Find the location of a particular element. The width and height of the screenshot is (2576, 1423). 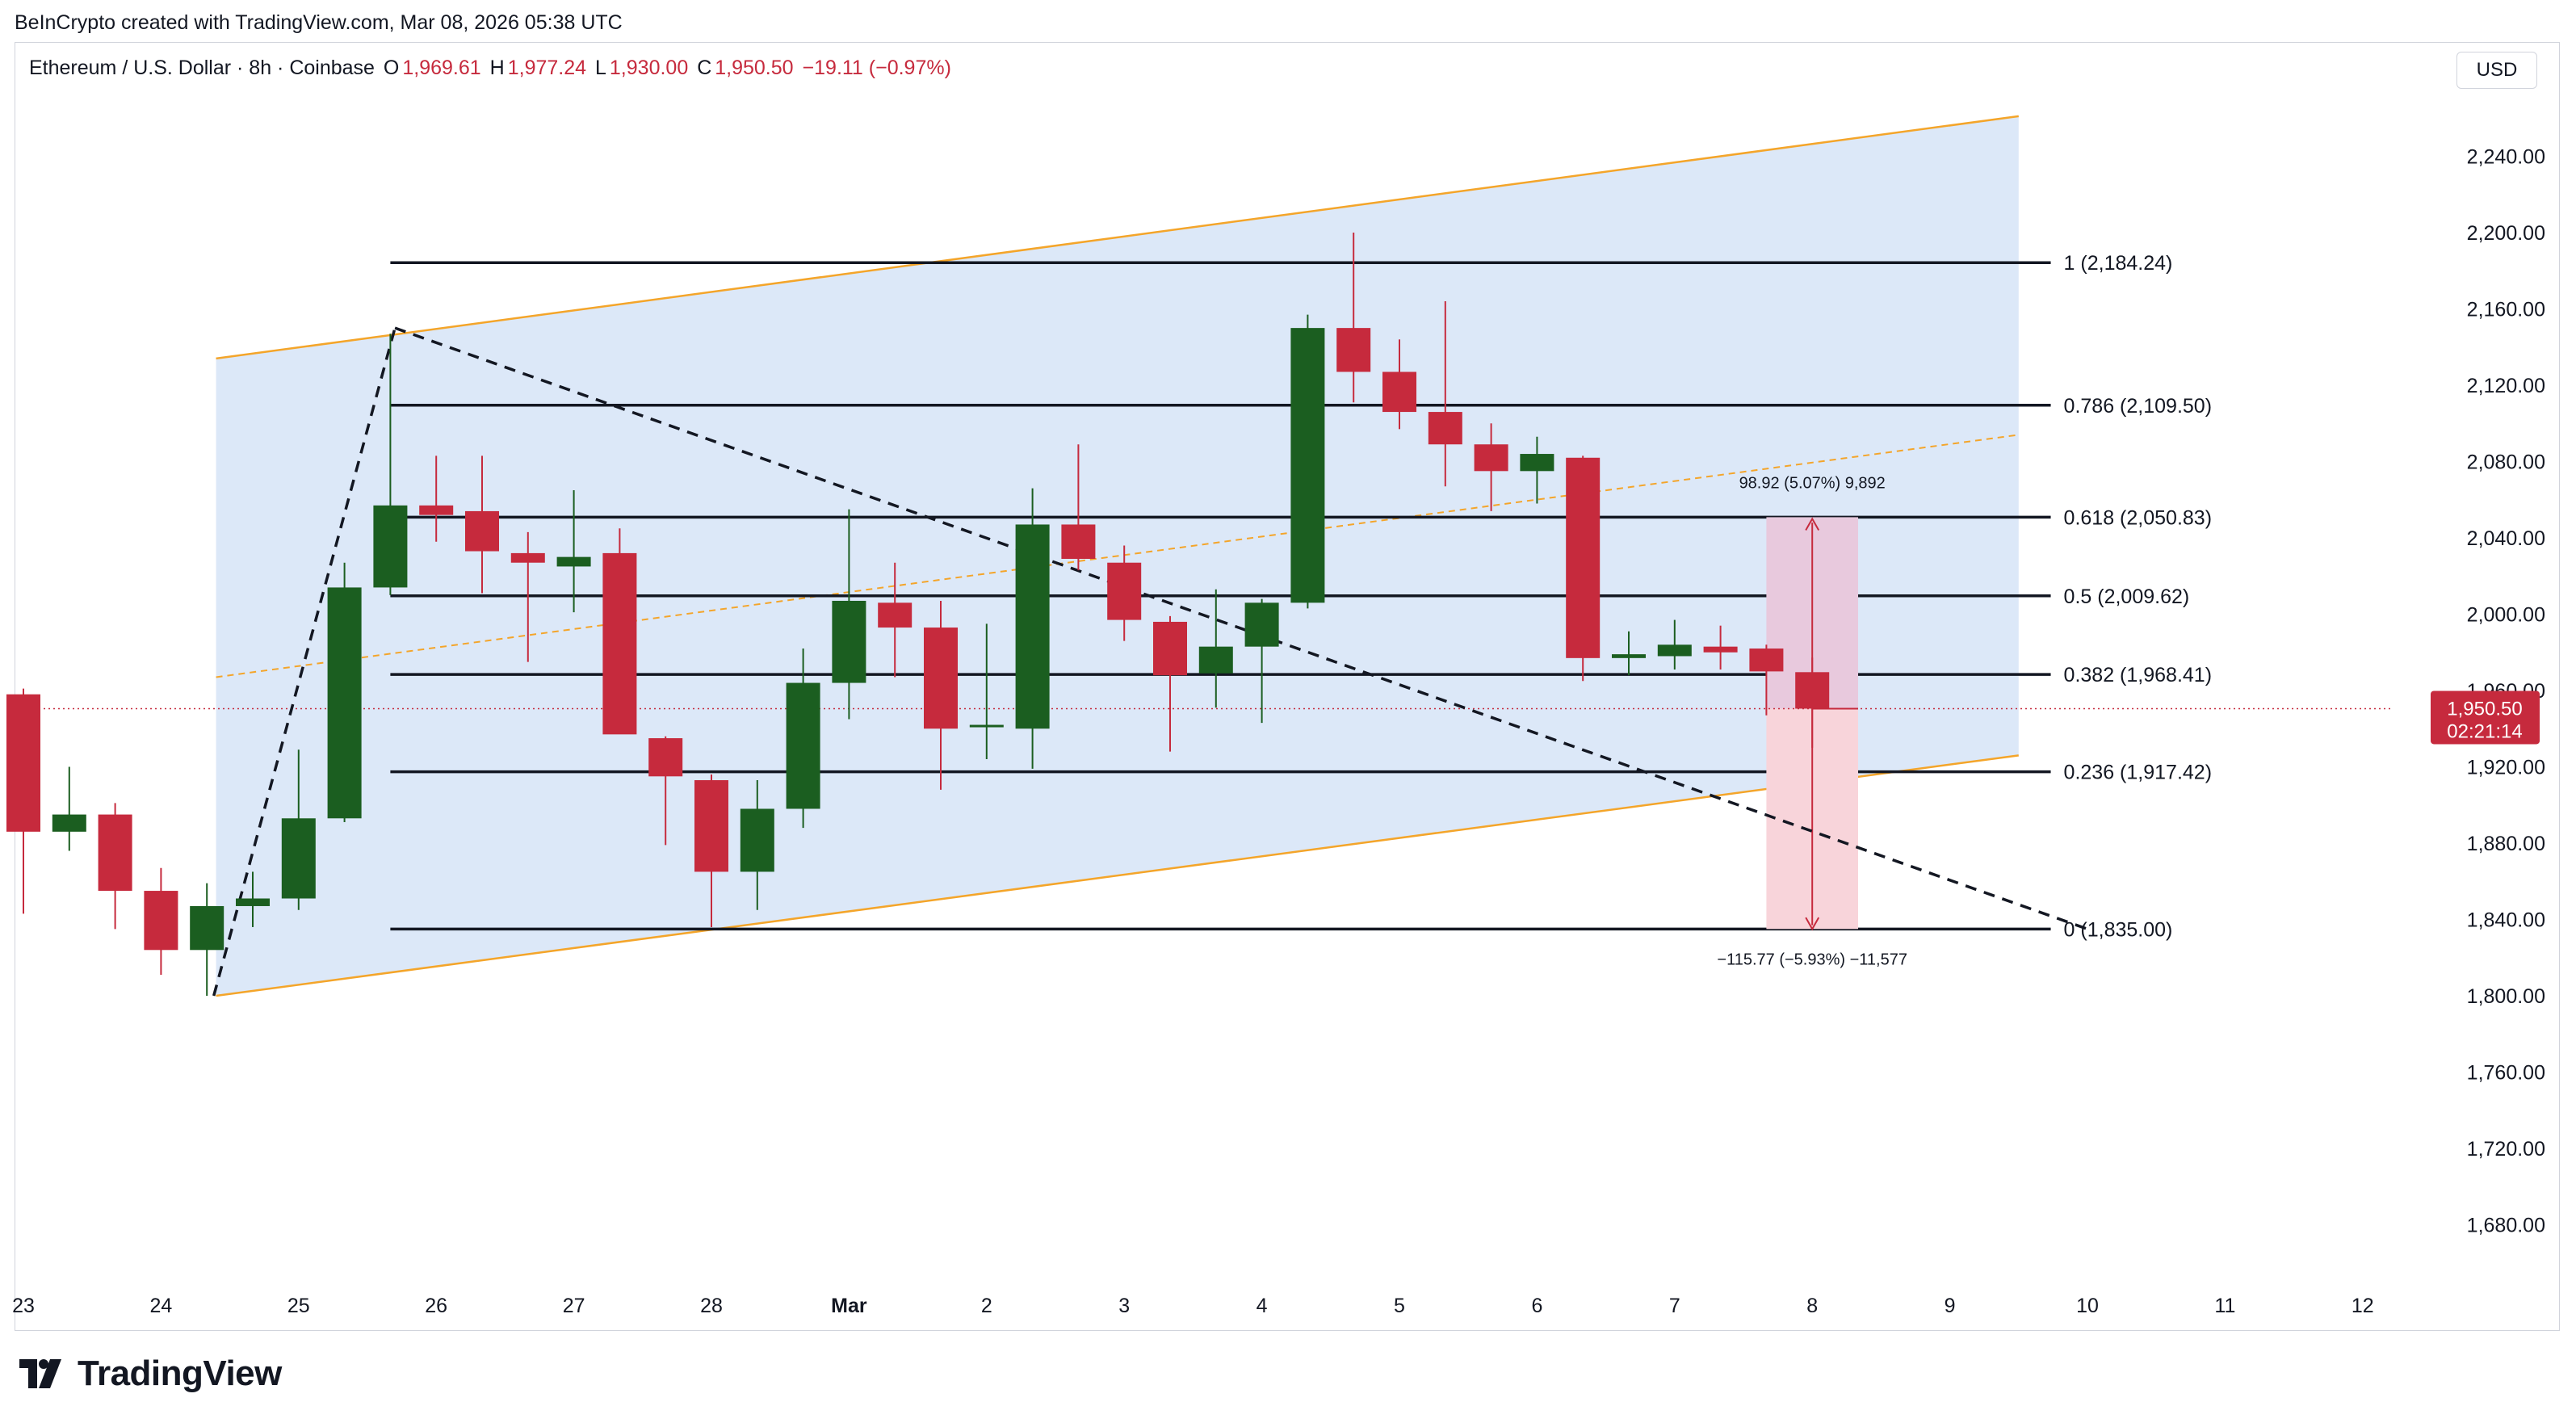

candle-countdown: 02:21:14 is located at coordinates (2484, 731).